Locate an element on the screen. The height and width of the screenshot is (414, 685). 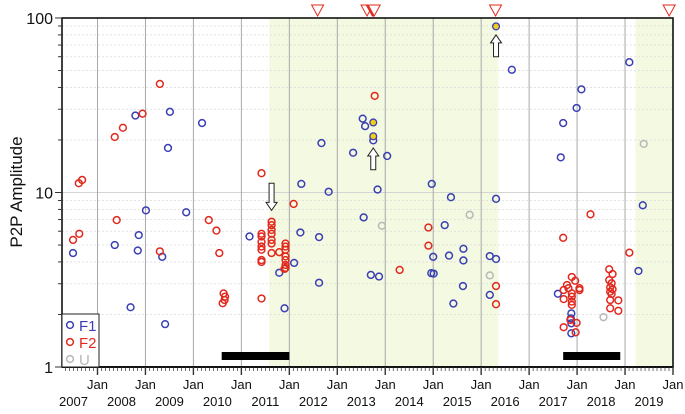
legend-label-u: U is located at coordinates (84, 360).